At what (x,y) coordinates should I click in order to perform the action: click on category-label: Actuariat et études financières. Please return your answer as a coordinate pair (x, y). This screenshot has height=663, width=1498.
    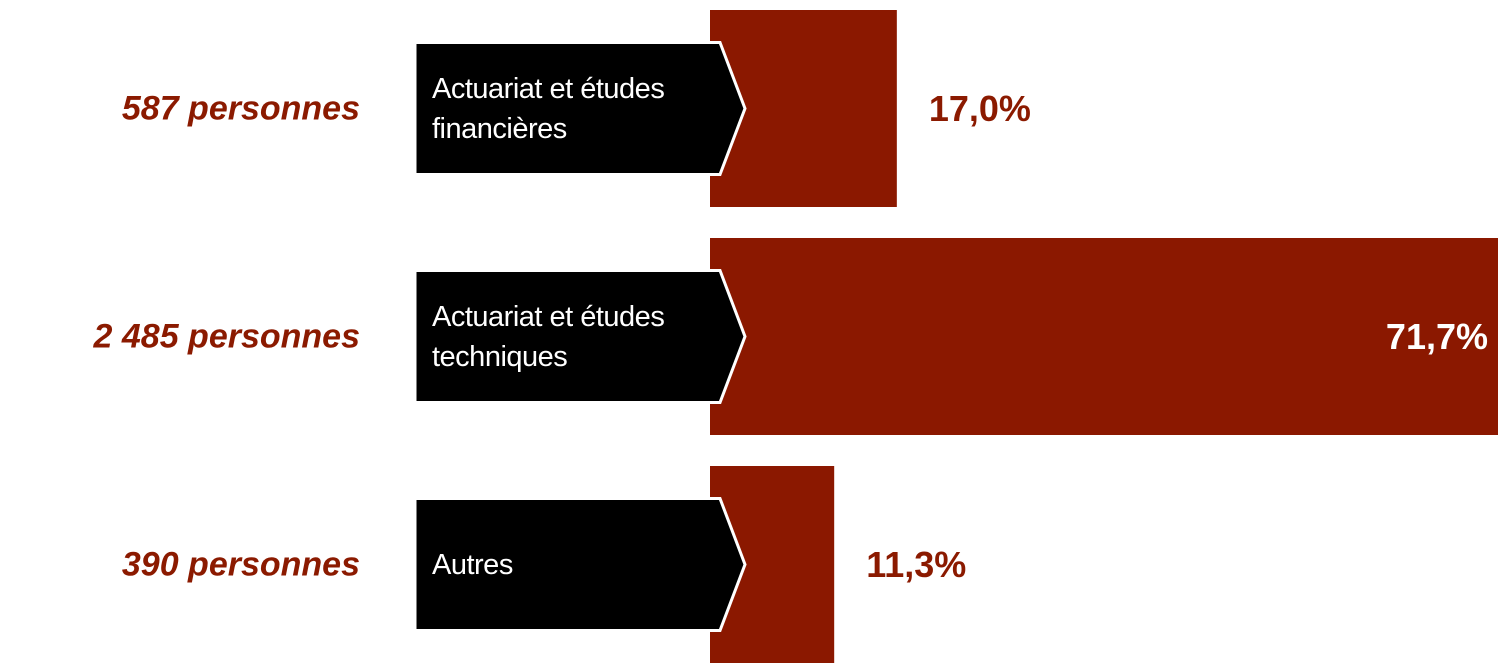
    Looking at the image, I should click on (548, 108).